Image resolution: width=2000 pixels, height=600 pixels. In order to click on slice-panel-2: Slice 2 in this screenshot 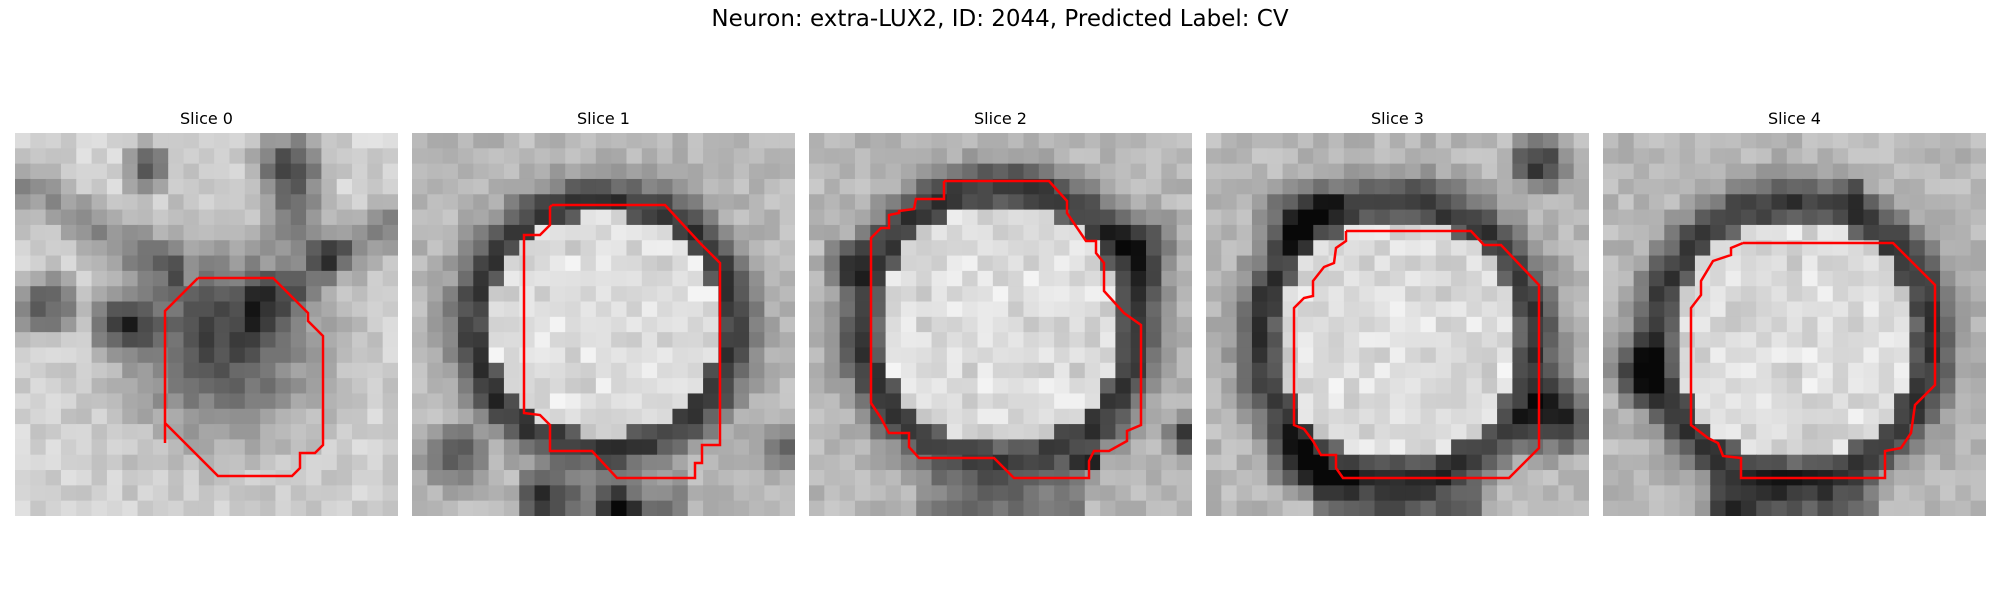, I will do `click(1000, 312)`.